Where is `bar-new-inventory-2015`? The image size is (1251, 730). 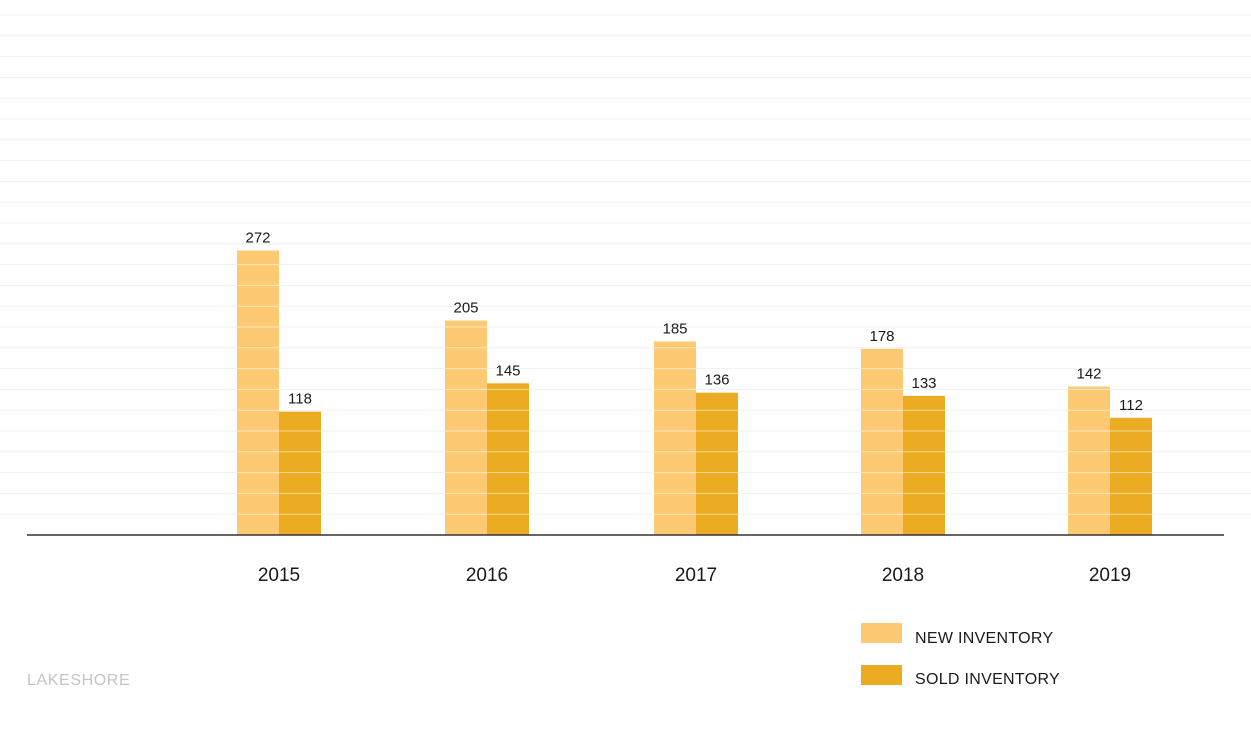
bar-new-inventory-2015 is located at coordinates (258, 392).